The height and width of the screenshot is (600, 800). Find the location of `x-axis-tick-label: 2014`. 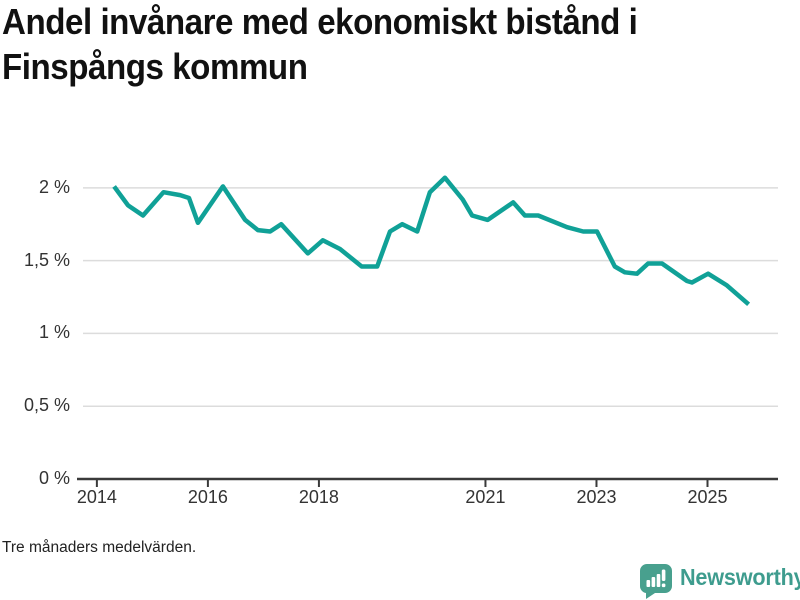

x-axis-tick-label: 2014 is located at coordinates (96, 497).